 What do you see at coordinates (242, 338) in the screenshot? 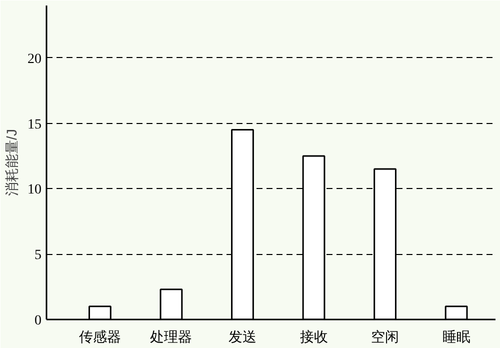
I see `x-tick-label: 发送` at bounding box center [242, 338].